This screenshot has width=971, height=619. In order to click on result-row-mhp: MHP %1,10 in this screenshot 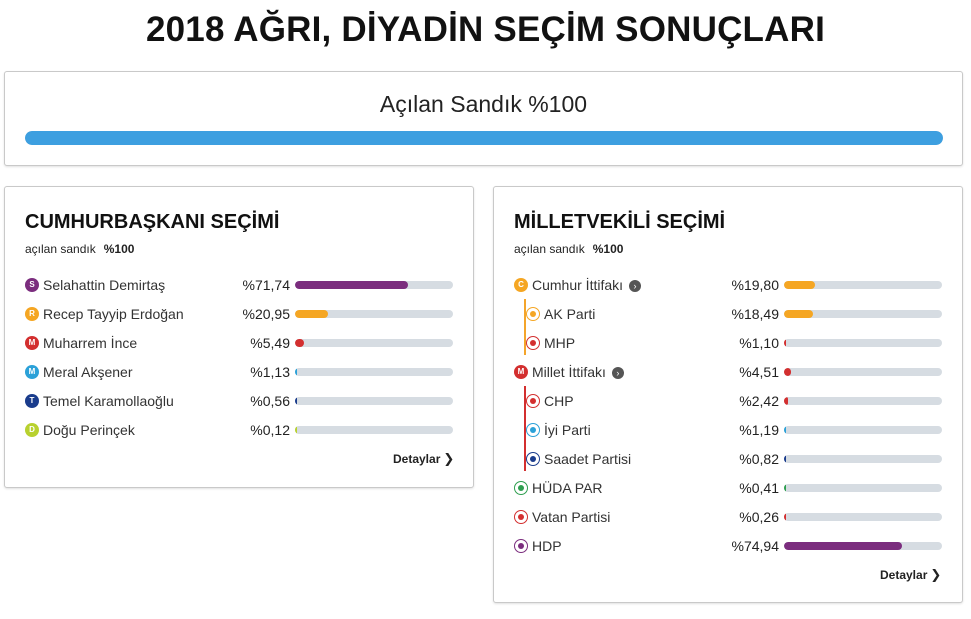, I will do `click(728, 343)`.